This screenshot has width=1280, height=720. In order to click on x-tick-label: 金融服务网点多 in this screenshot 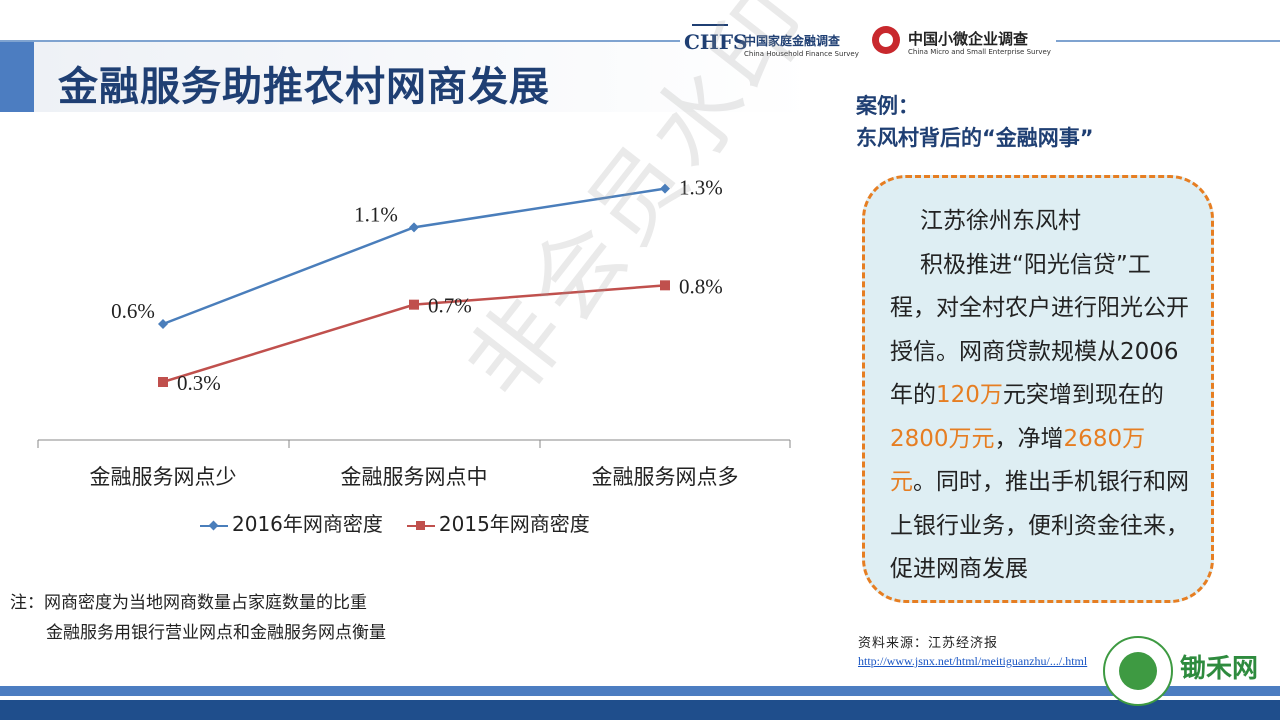, I will do `click(665, 477)`.